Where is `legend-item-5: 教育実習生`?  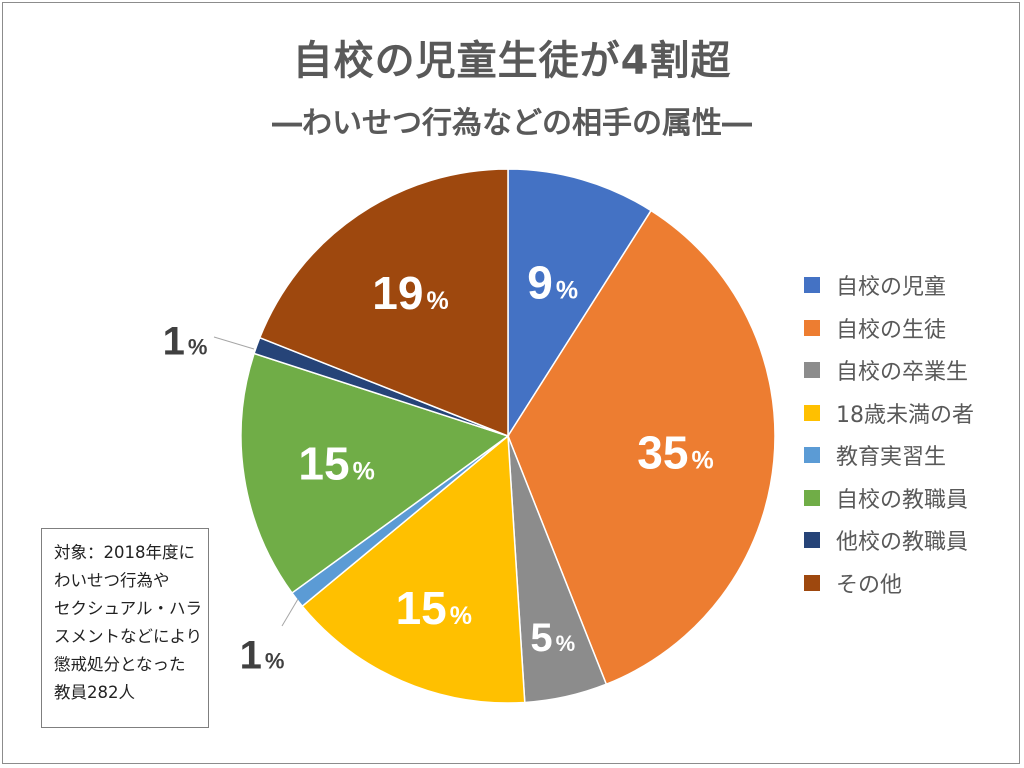 legend-item-5: 教育実習生 is located at coordinates (889, 455).